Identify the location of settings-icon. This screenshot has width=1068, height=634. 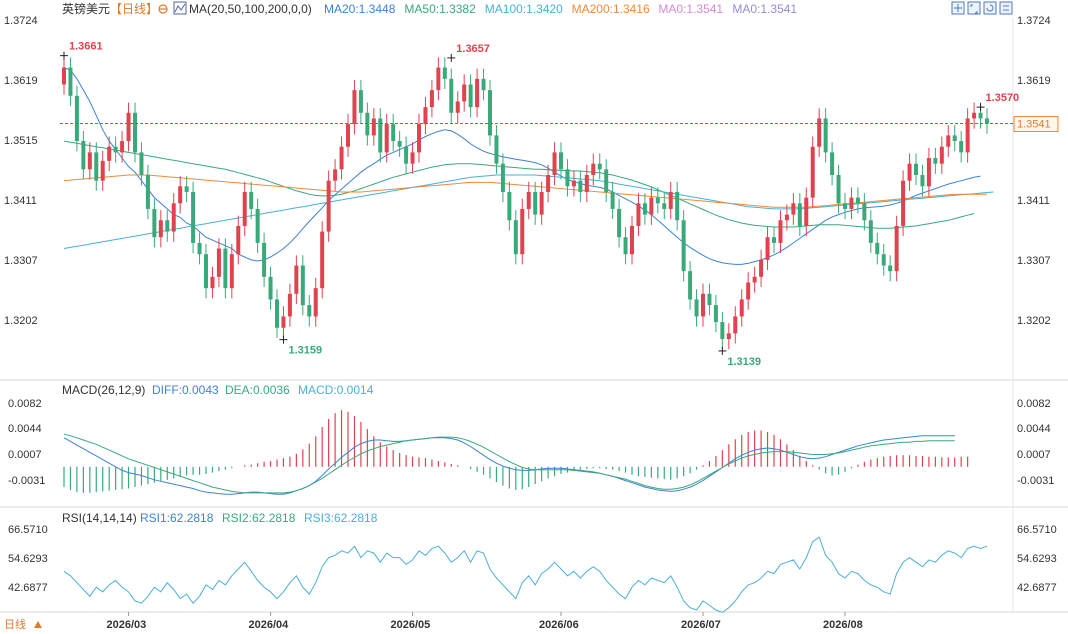
(1006, 8).